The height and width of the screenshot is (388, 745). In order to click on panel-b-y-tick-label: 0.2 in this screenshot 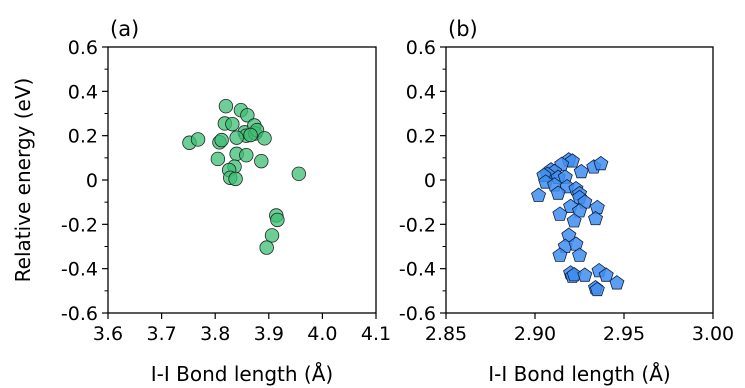, I will do `click(421, 137)`.